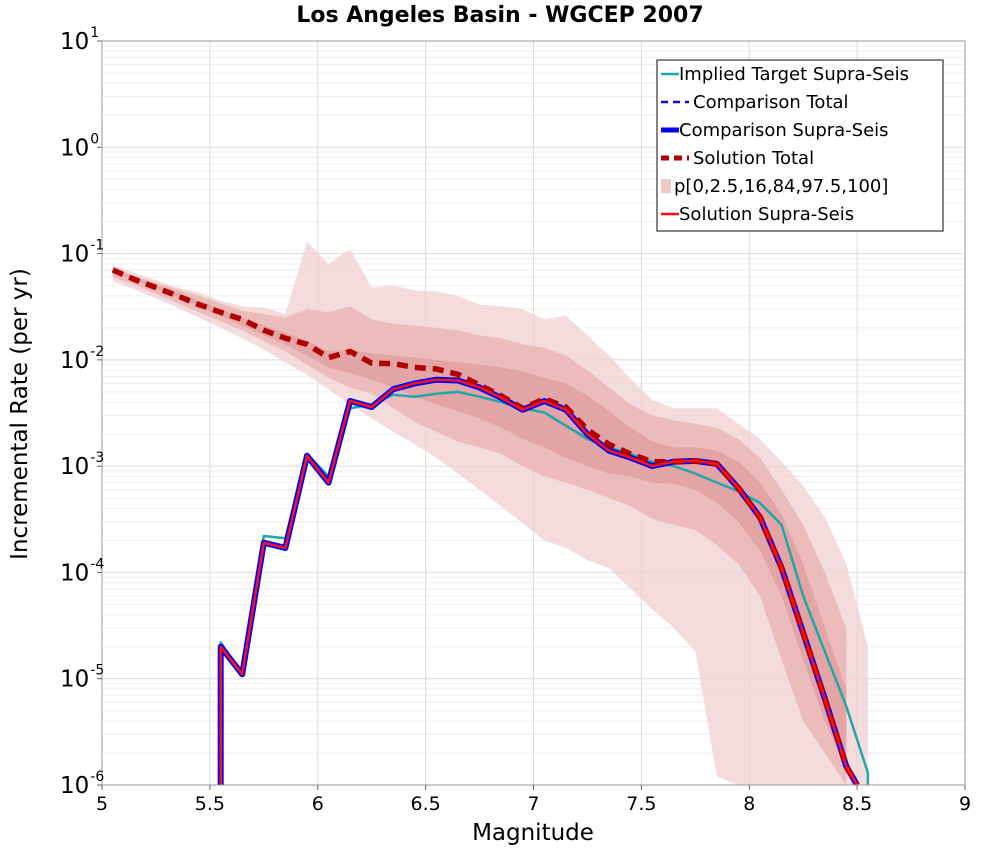  Describe the element at coordinates (666, 186) in the screenshot. I see `legend-swatch-p-0-2-5-16-84-97-5-100-` at that location.